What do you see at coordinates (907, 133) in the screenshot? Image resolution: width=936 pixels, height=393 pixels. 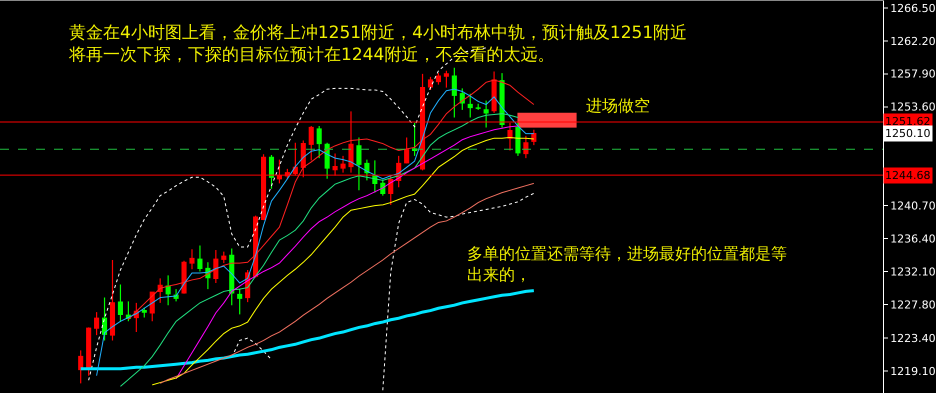 I see `text: 1250.10` at bounding box center [907, 133].